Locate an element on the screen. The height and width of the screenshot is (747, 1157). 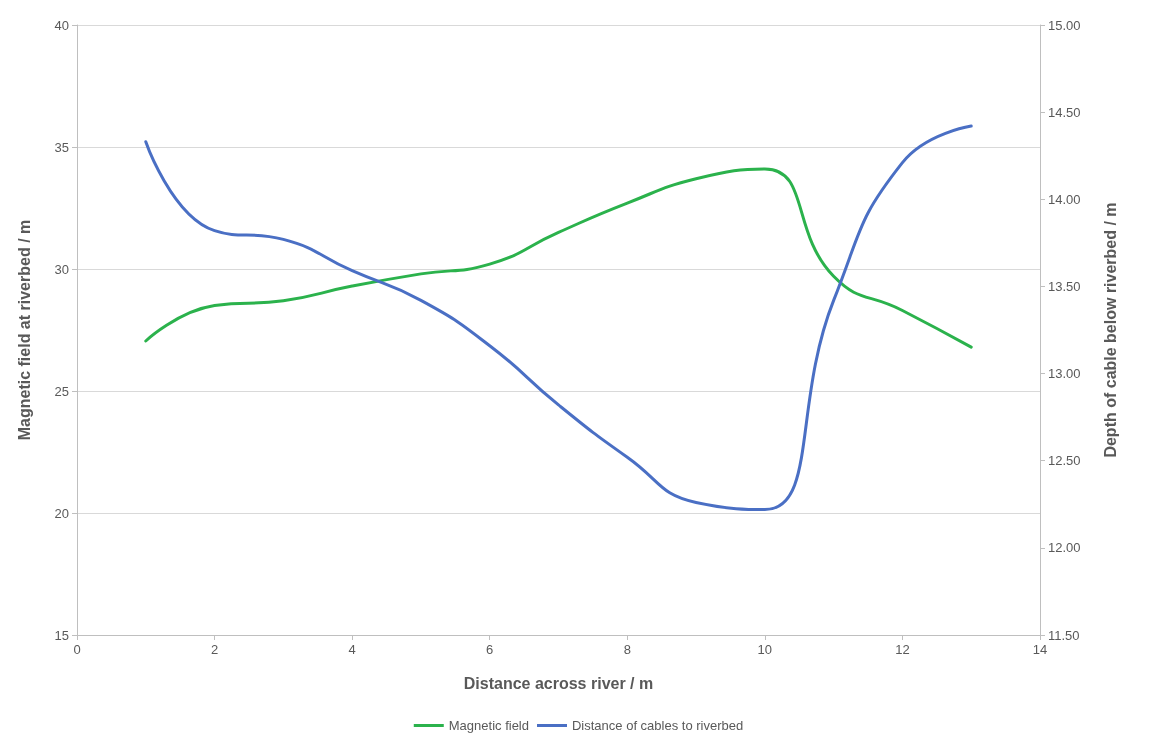
y2-tick-label: 15.00 is located at coordinates (1064, 25).